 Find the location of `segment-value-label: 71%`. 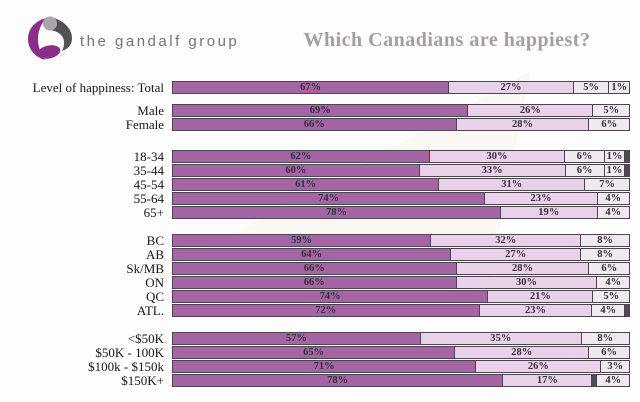

segment-value-label: 71% is located at coordinates (324, 366).